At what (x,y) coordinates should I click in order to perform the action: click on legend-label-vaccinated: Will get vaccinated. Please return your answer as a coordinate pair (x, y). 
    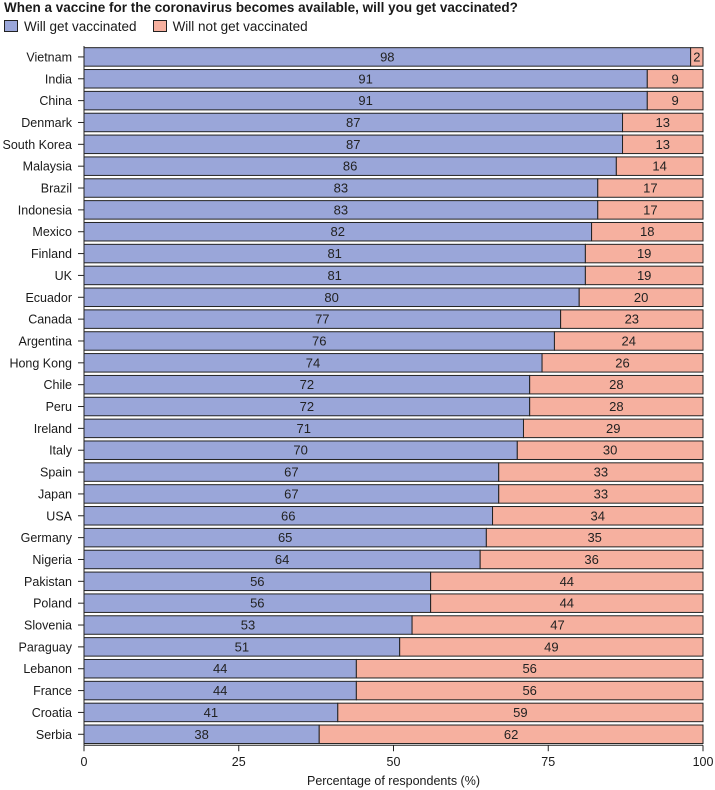
    Looking at the image, I should click on (80, 26).